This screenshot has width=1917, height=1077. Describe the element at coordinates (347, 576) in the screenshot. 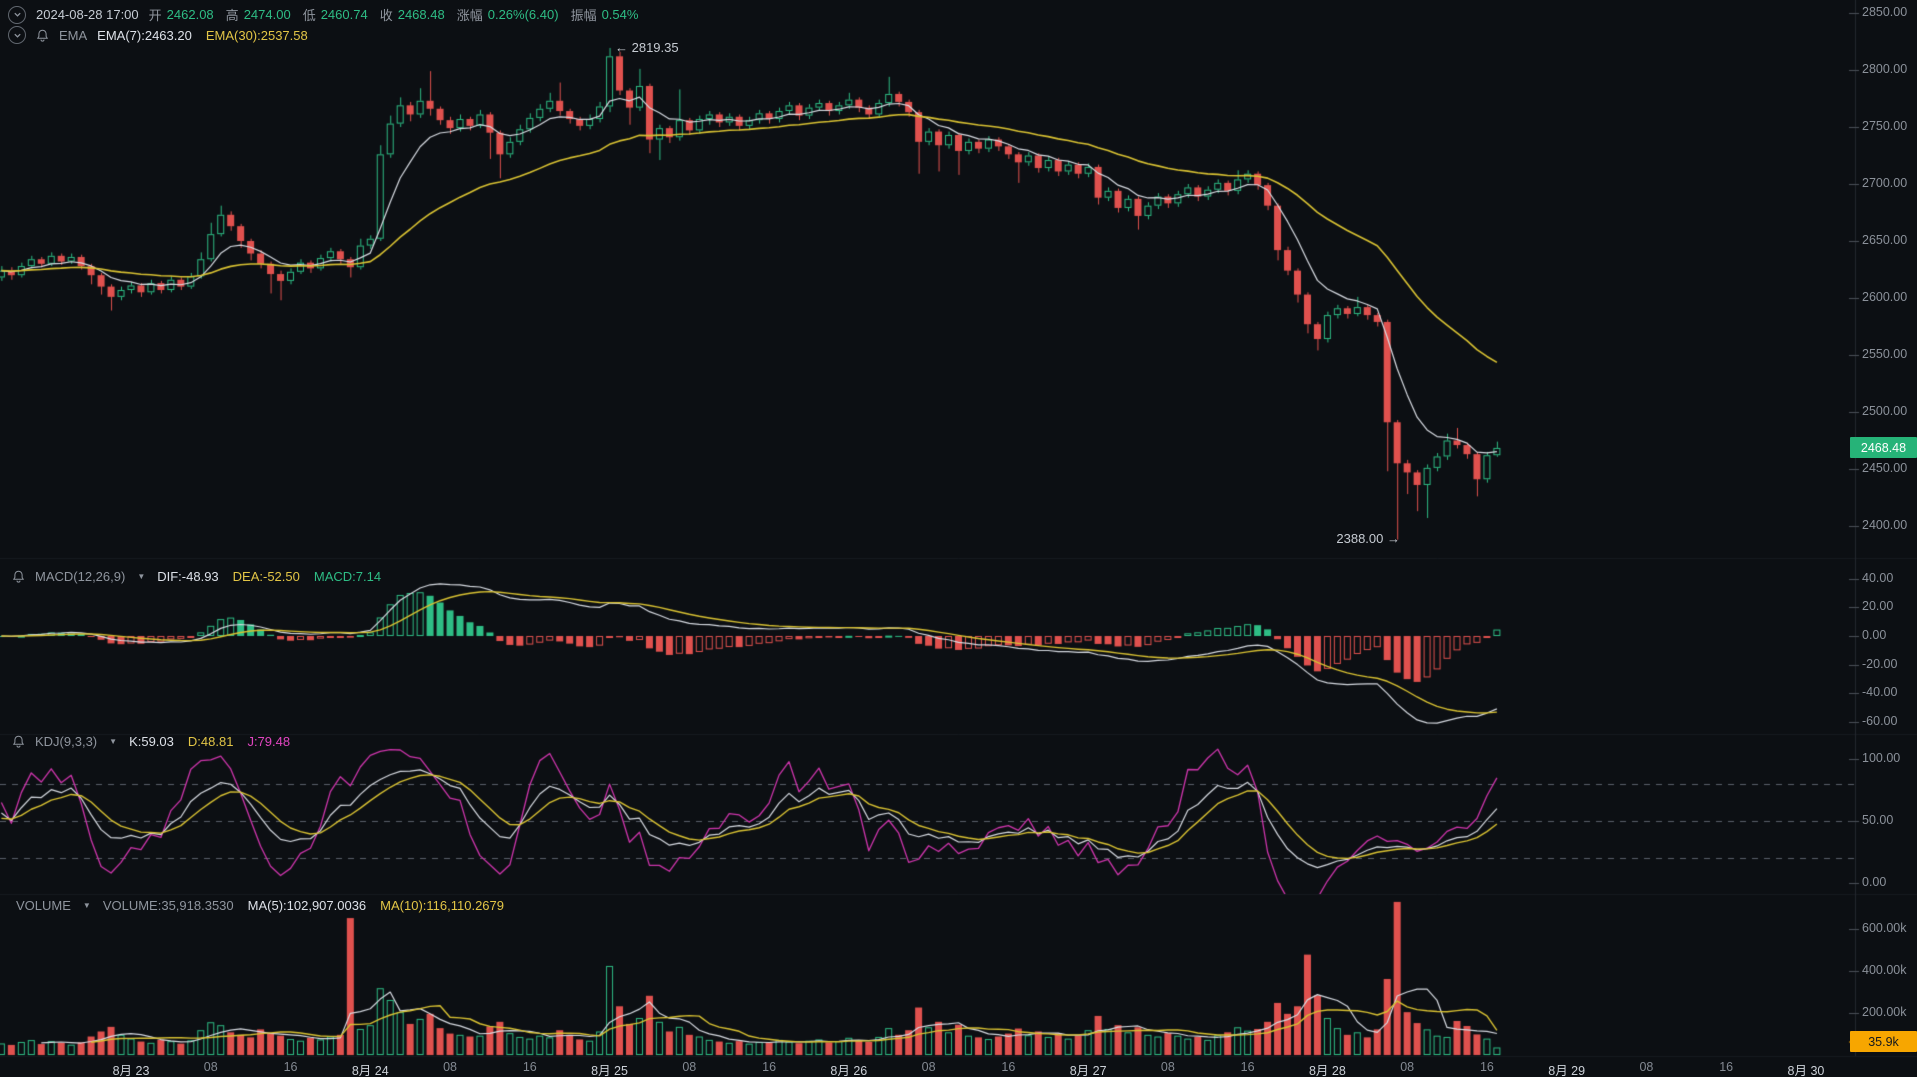

I see `indicator-value: MACD:7.14` at that location.